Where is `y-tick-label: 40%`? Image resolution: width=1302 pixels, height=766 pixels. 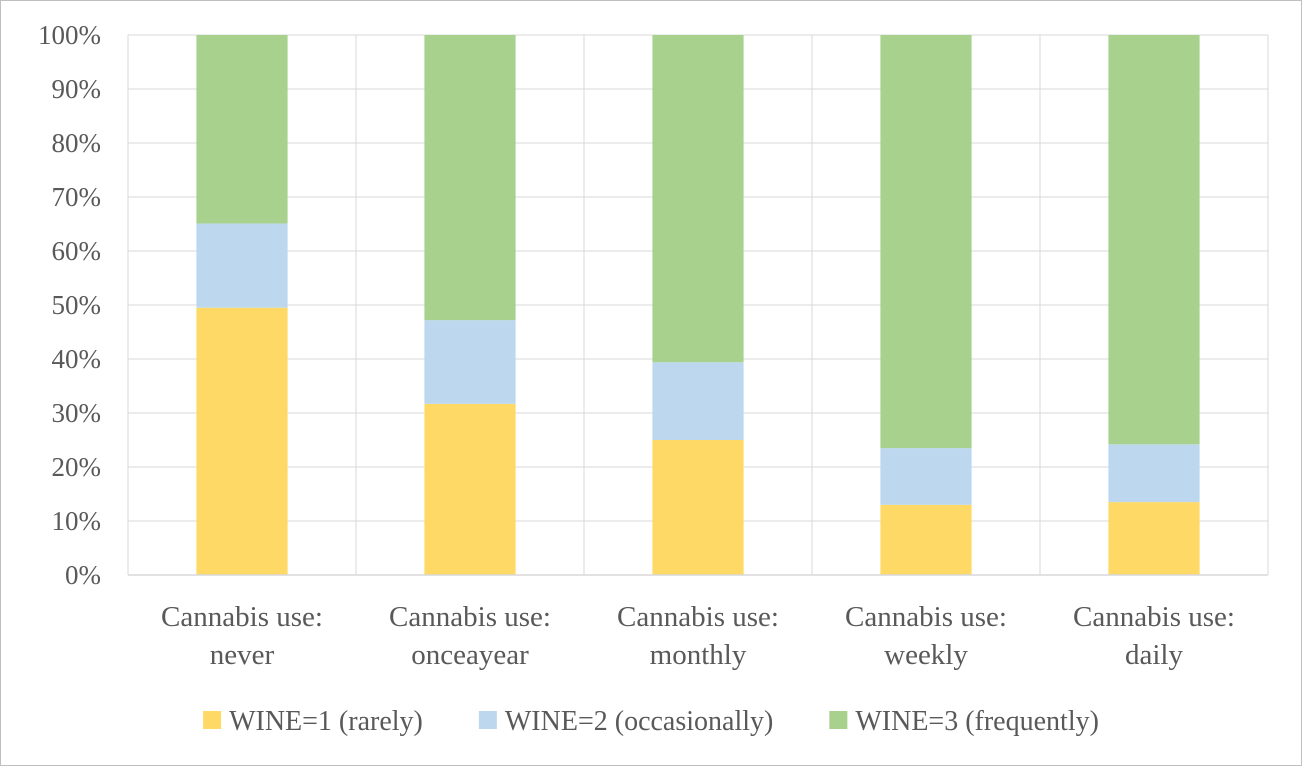 y-tick-label: 40% is located at coordinates (77, 359).